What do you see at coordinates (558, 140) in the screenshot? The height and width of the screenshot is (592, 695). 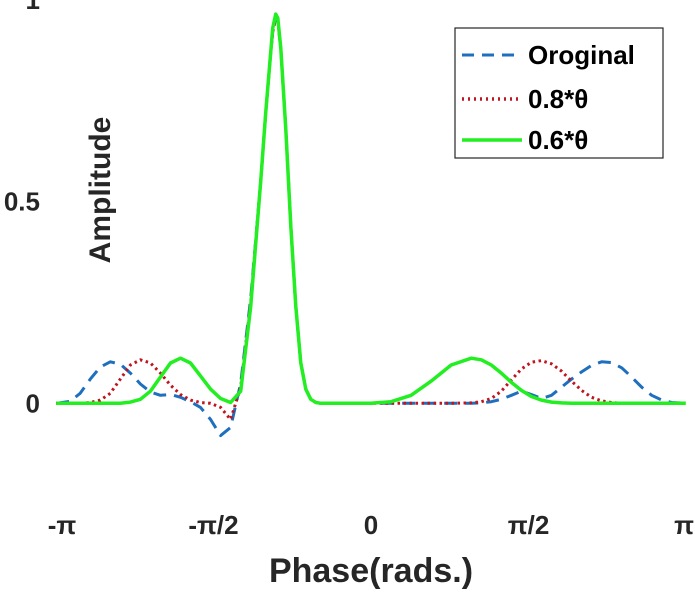 I see `legend-label-0.6theta: 0.6*θ` at bounding box center [558, 140].